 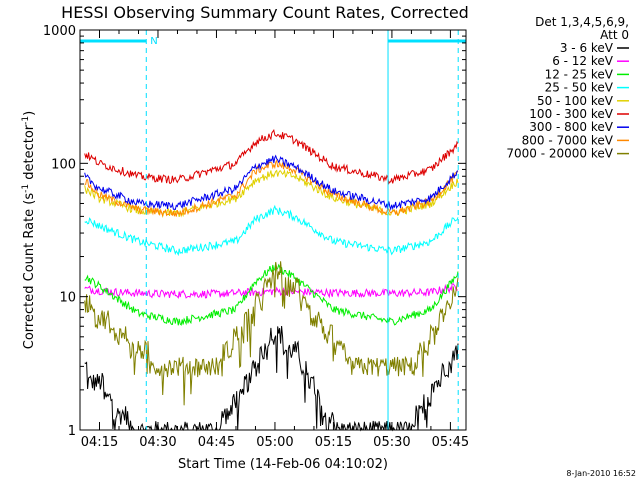 What do you see at coordinates (579, 88) in the screenshot?
I see `legend-label-3: 25 - 50 keV` at bounding box center [579, 88].